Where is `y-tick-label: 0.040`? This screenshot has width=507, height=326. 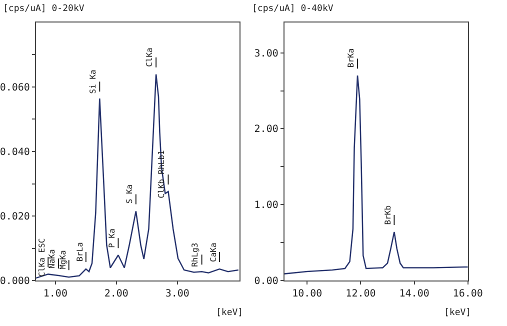 y-tick-label: 0.040 is located at coordinates (15, 152).